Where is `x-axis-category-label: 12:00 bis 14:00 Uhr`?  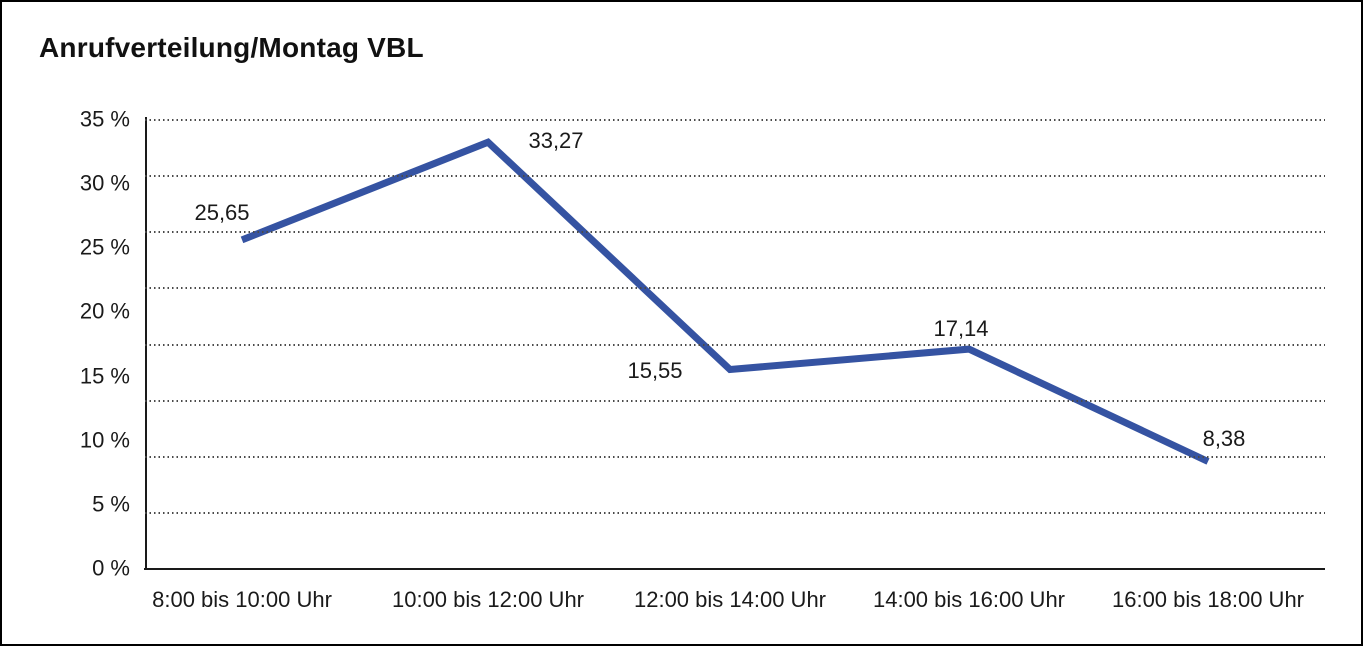
x-axis-category-label: 12:00 bis 14:00 Uhr is located at coordinates (730, 599).